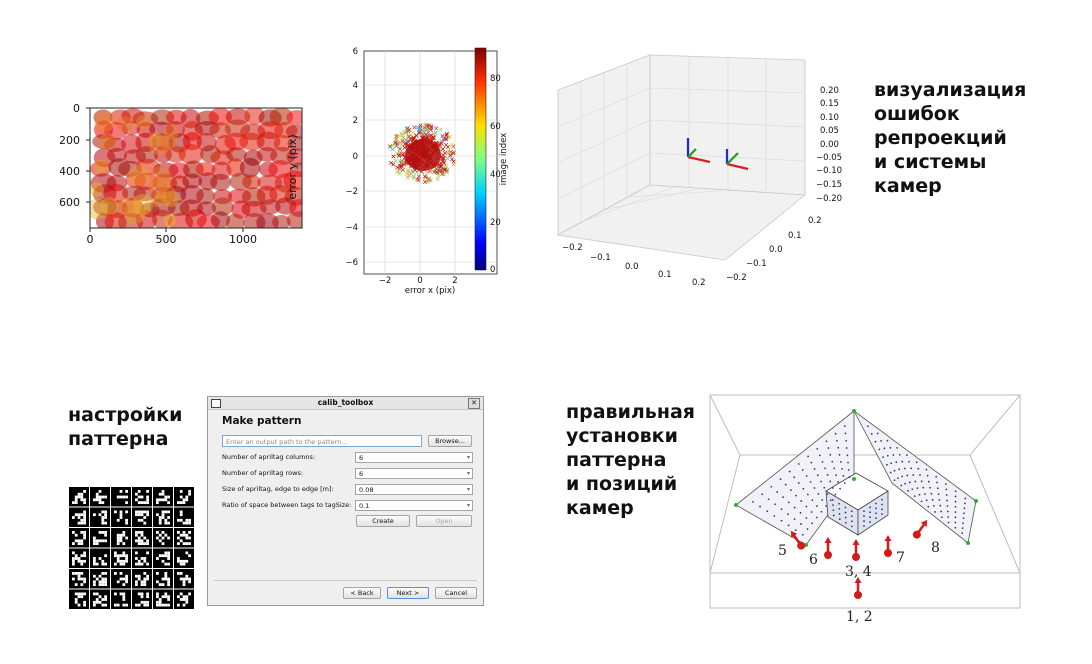 This screenshot has width=1092, height=664. Describe the element at coordinates (414, 473) in the screenshot. I see `rows-select: 6 ▾` at that location.